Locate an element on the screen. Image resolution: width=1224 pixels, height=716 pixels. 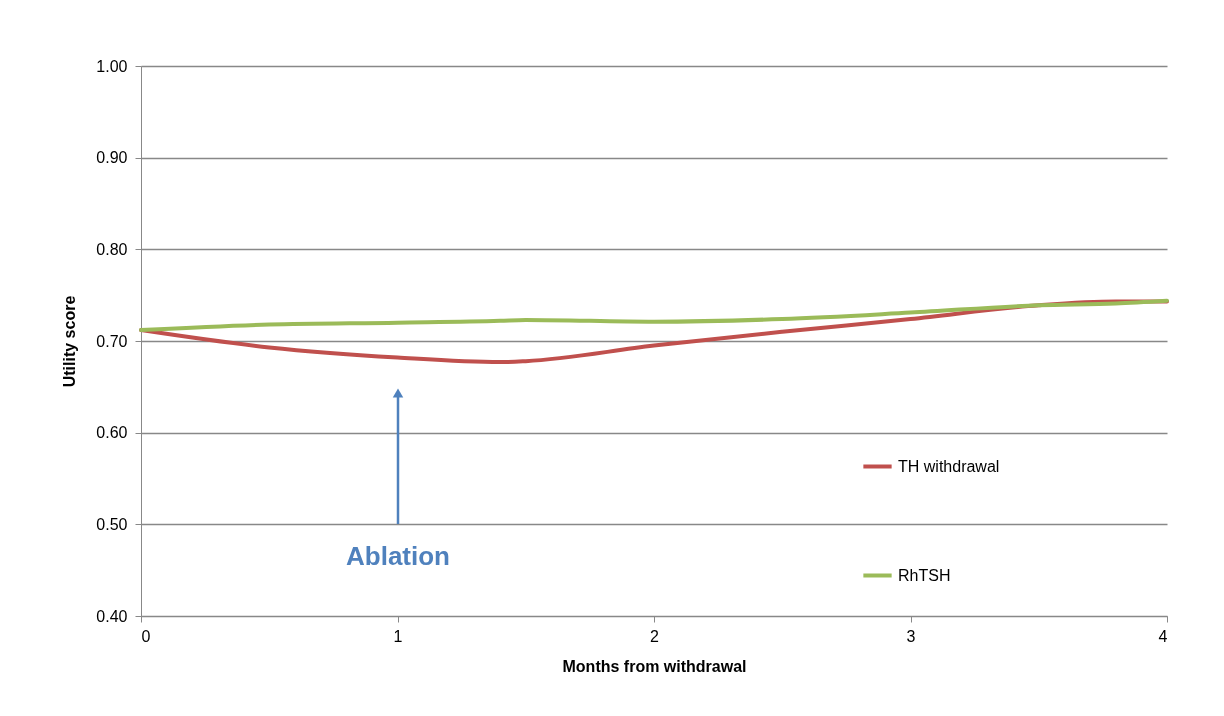
x-tick-label: 1 is located at coordinates (398, 636).